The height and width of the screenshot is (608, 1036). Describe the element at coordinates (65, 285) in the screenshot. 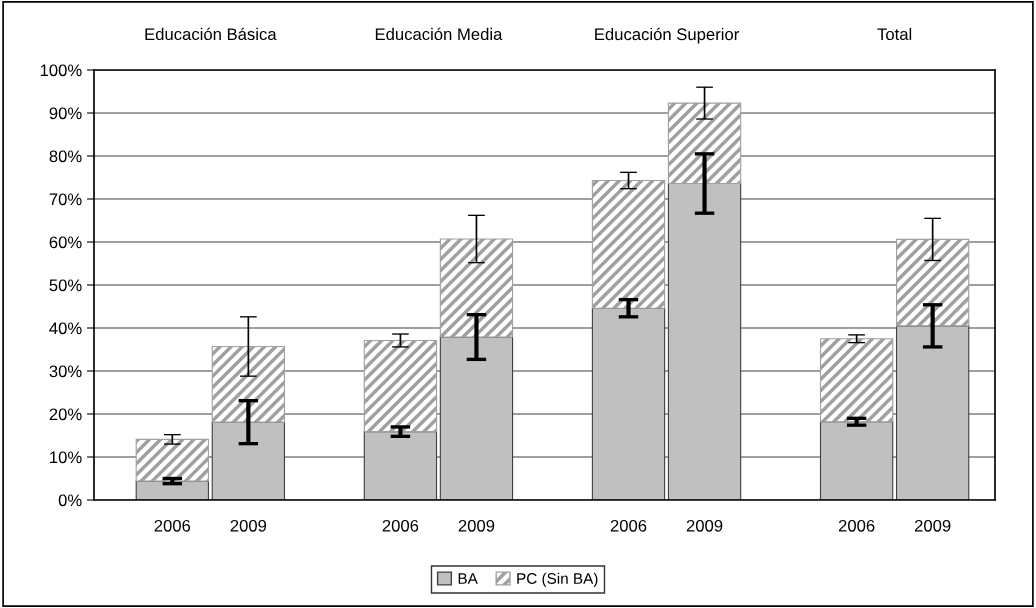

I see `y-tick-label: 50%` at that location.